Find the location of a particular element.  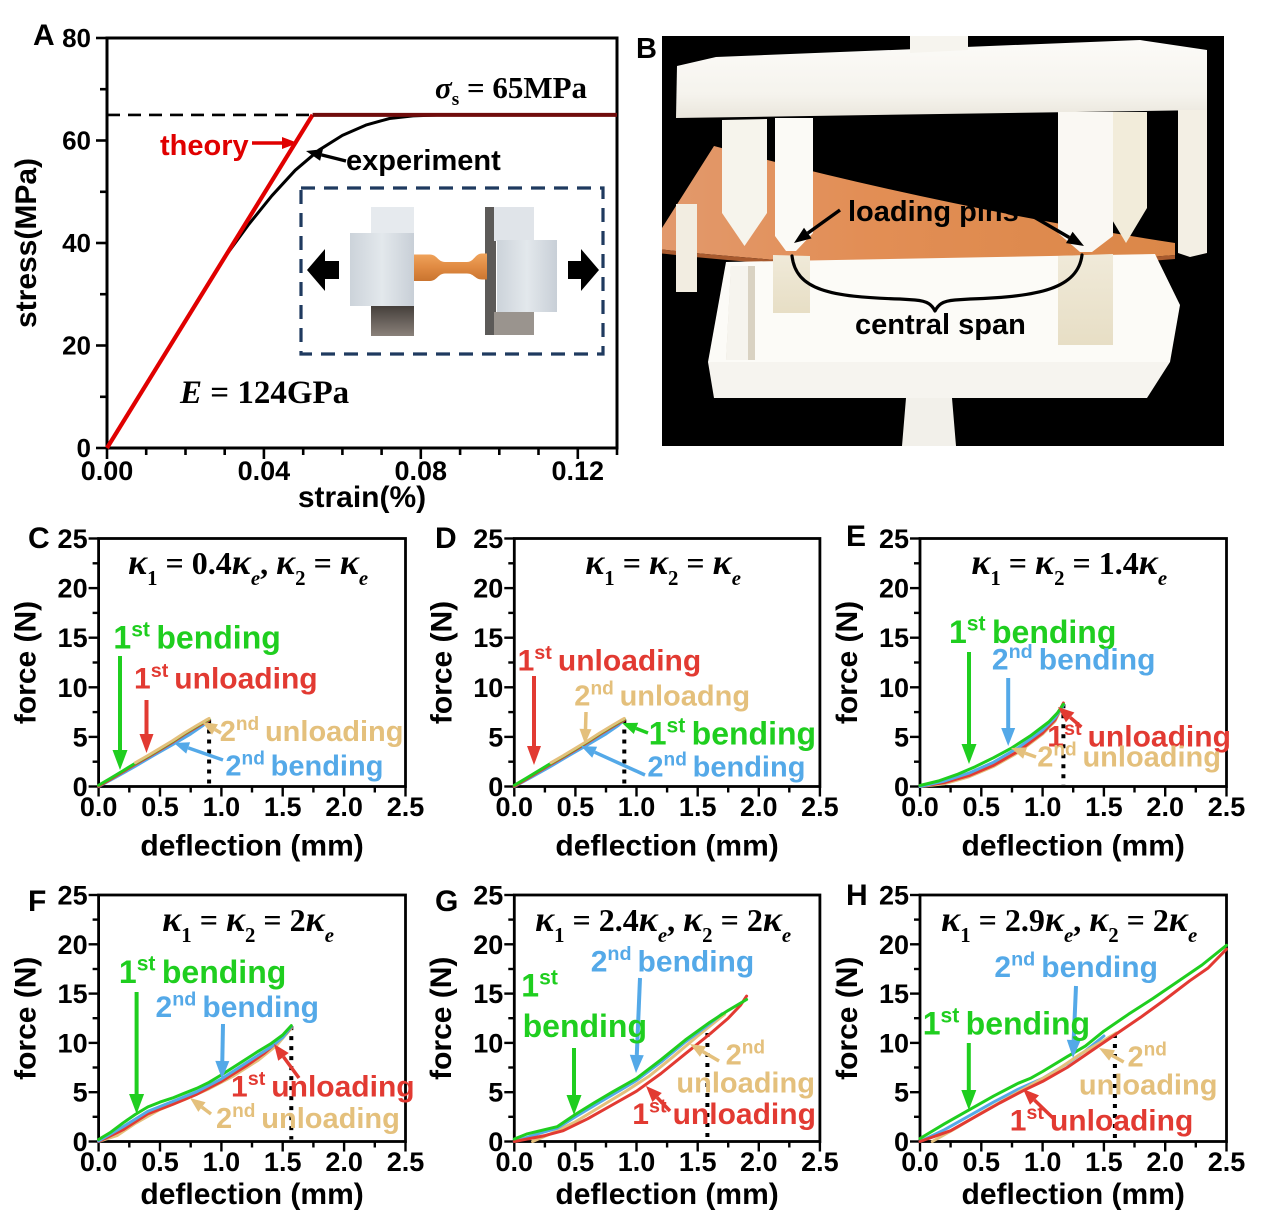

svg-text: F is located at coordinates (37, 901).